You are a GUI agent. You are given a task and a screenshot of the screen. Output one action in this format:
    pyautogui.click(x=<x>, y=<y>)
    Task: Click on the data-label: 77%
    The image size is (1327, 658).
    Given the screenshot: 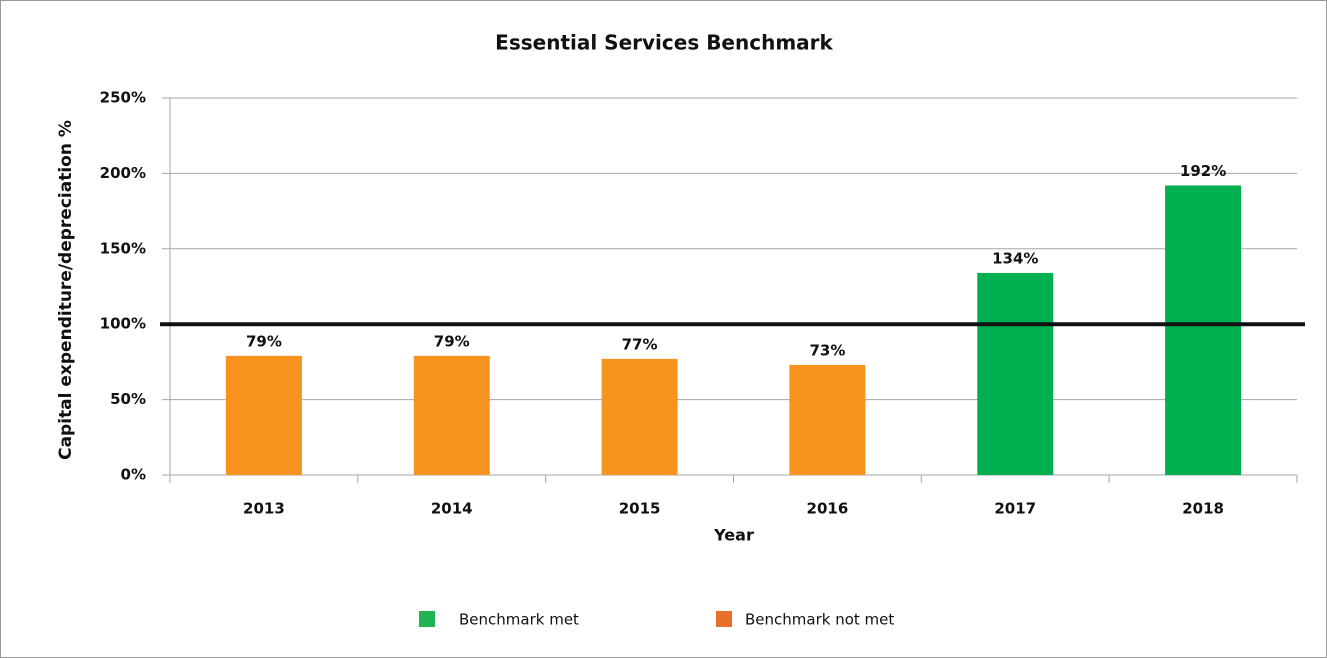 What is the action you would take?
    pyautogui.click(x=640, y=344)
    